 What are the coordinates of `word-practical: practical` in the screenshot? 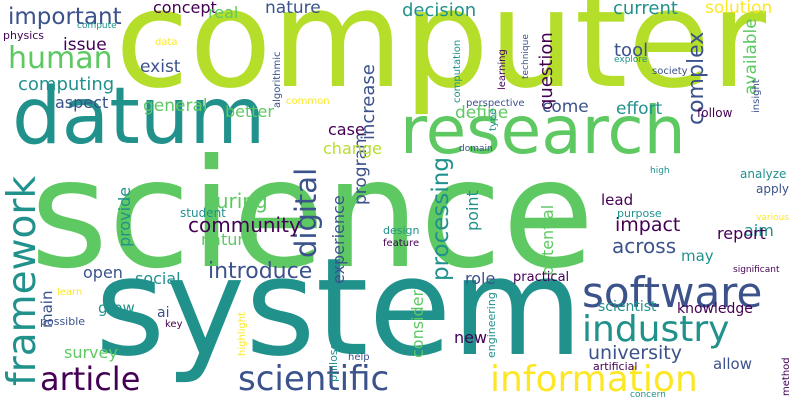 It's located at (541, 277).